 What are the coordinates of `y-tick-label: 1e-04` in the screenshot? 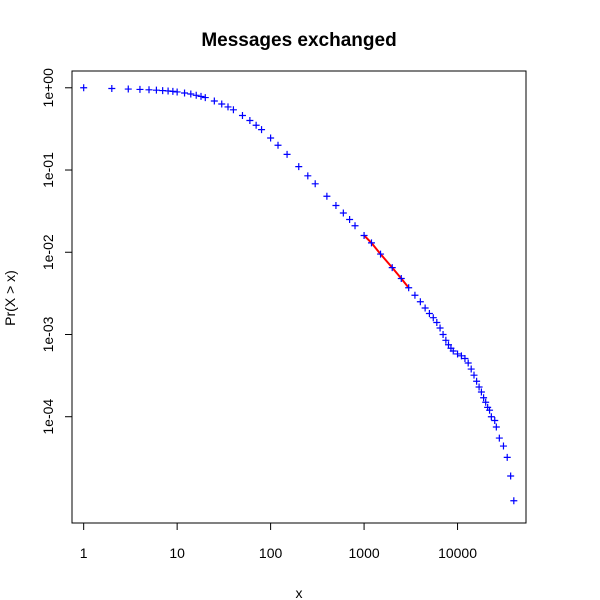 It's located at (48, 417).